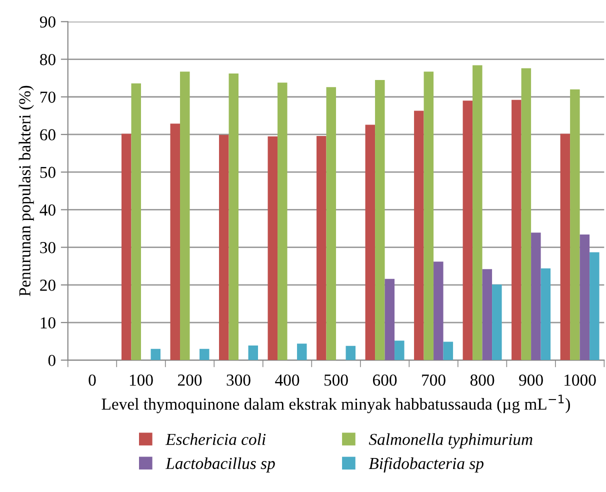  What do you see at coordinates (287, 380) in the screenshot?
I see `x-tick-label: 400` at bounding box center [287, 380].